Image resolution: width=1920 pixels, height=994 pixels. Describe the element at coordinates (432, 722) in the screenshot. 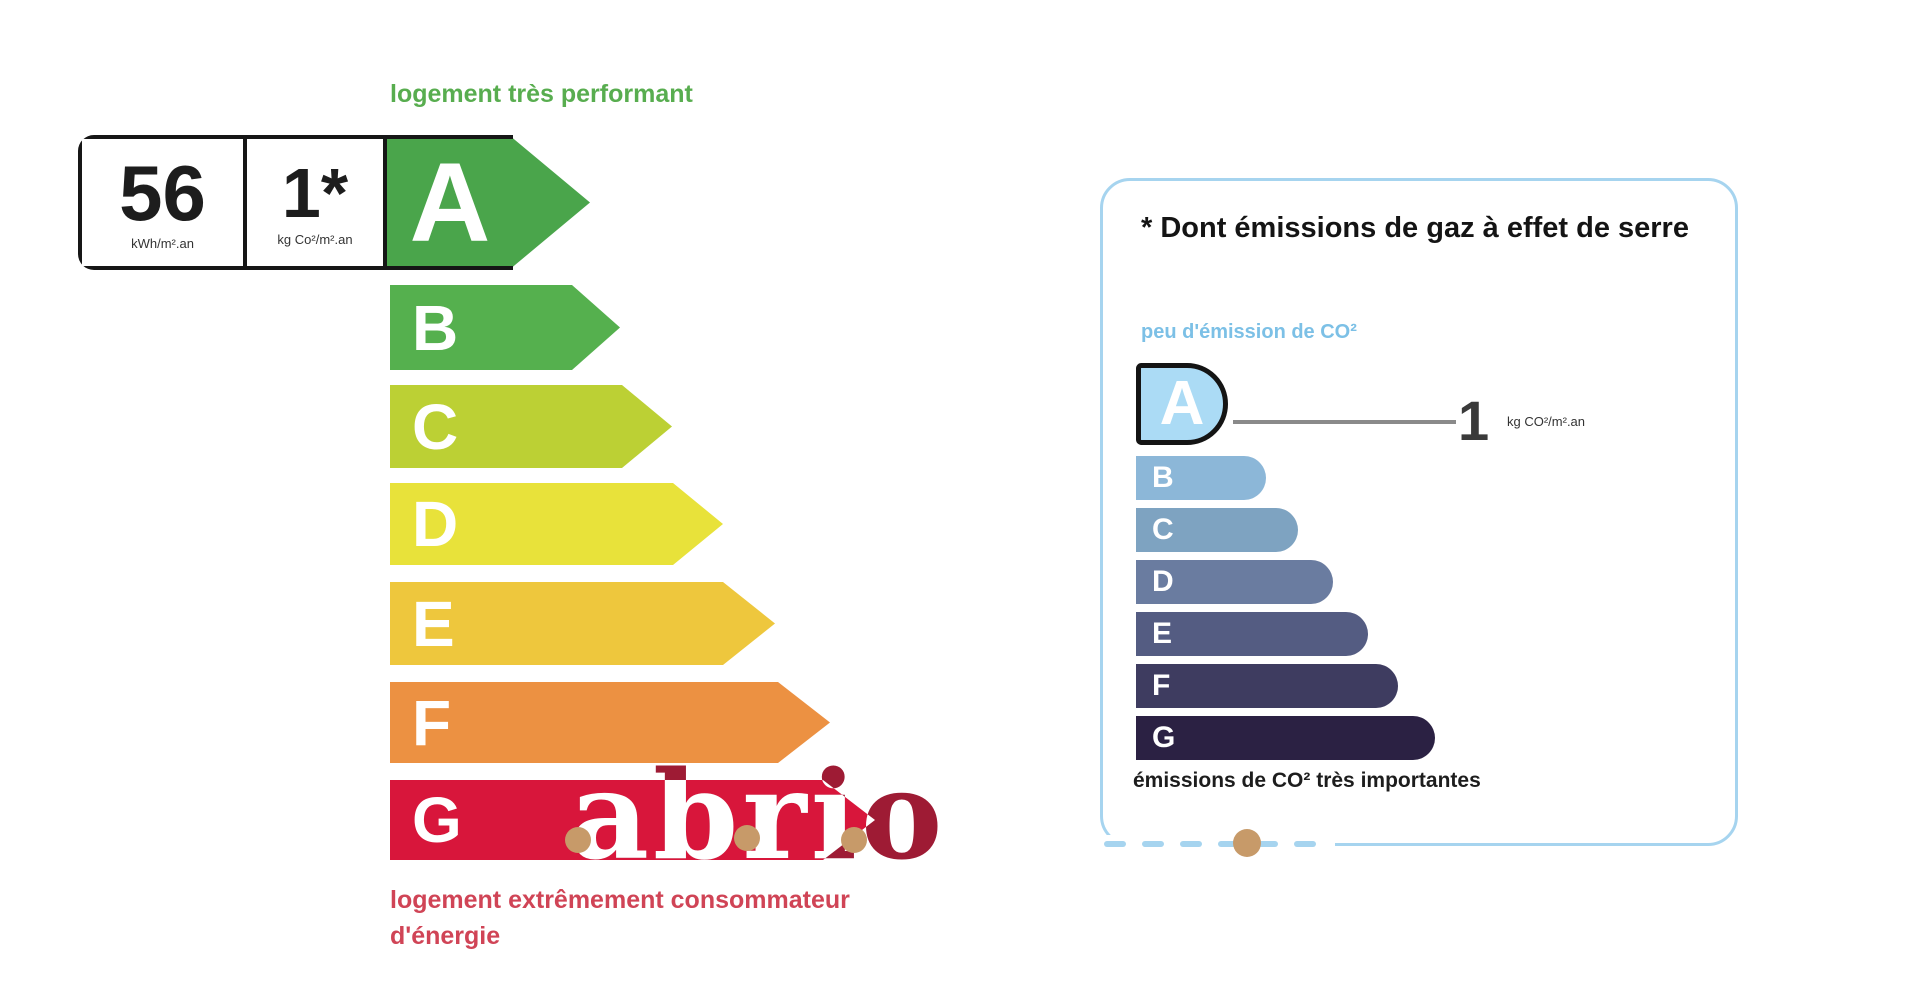

I see `energy-class-letter-F: F` at that location.